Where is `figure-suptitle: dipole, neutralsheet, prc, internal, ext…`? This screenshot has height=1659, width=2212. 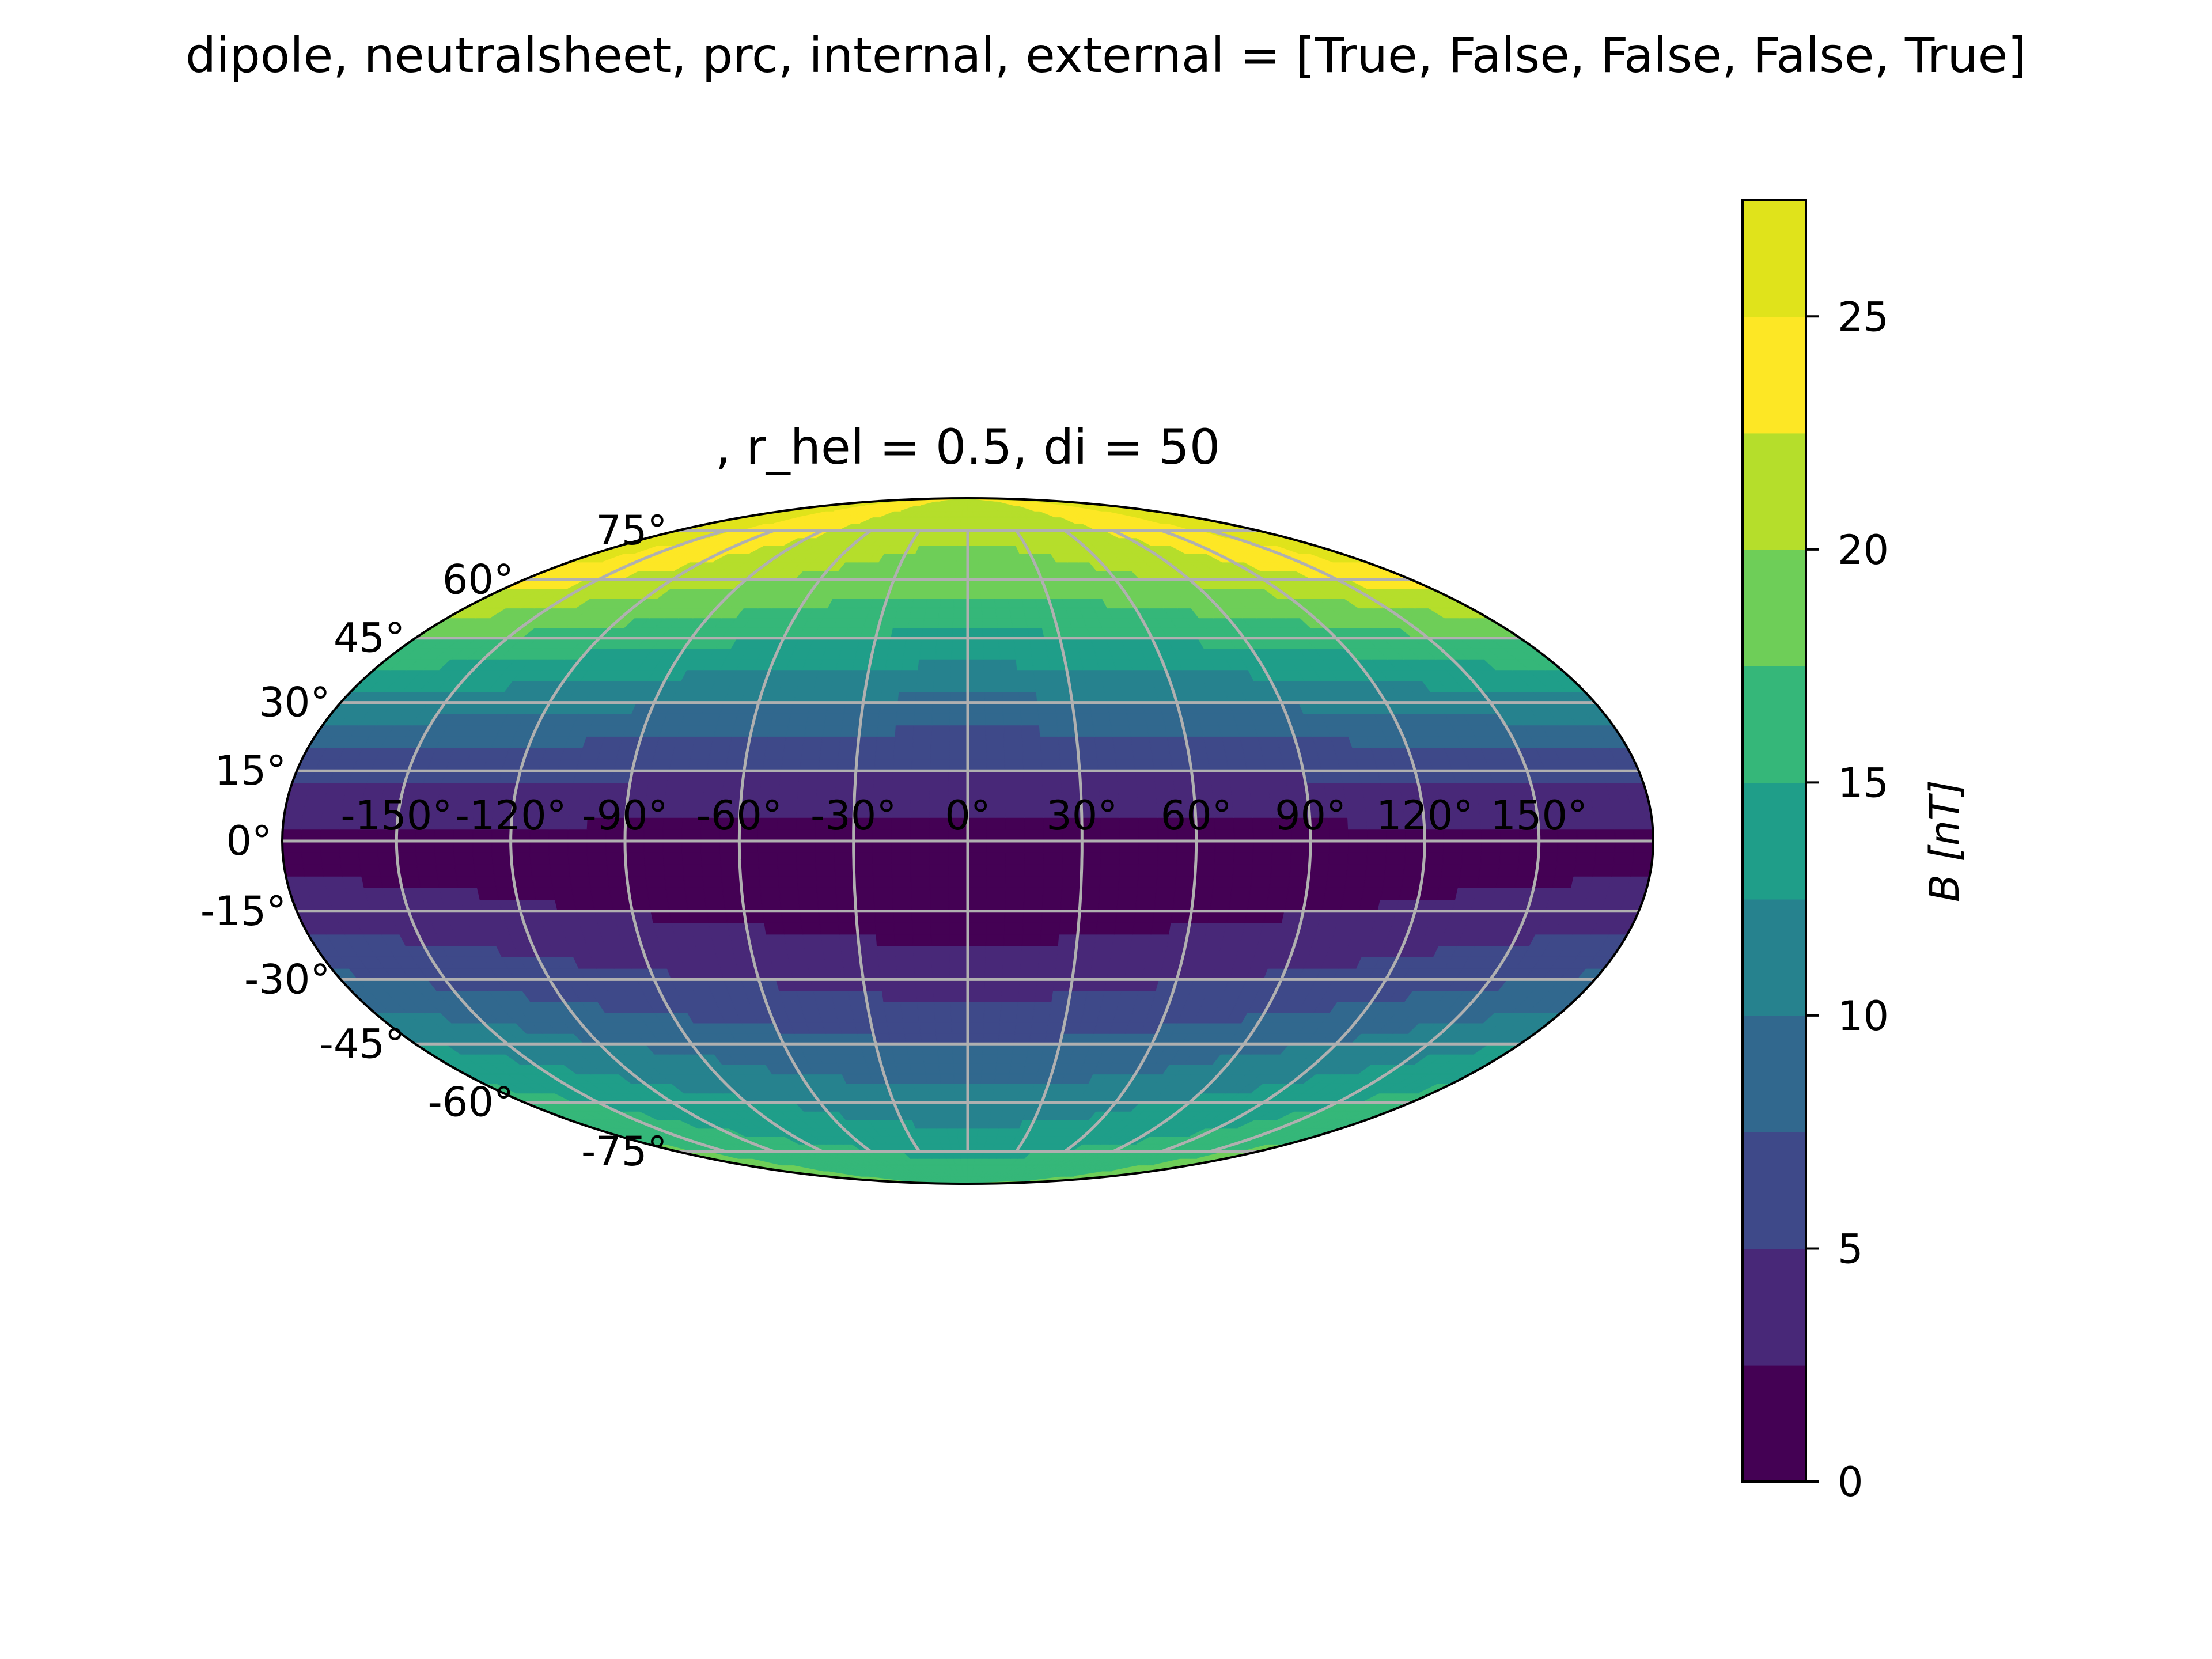 figure-suptitle: dipole, neutralsheet, prc, internal, ext… is located at coordinates (1106, 55).